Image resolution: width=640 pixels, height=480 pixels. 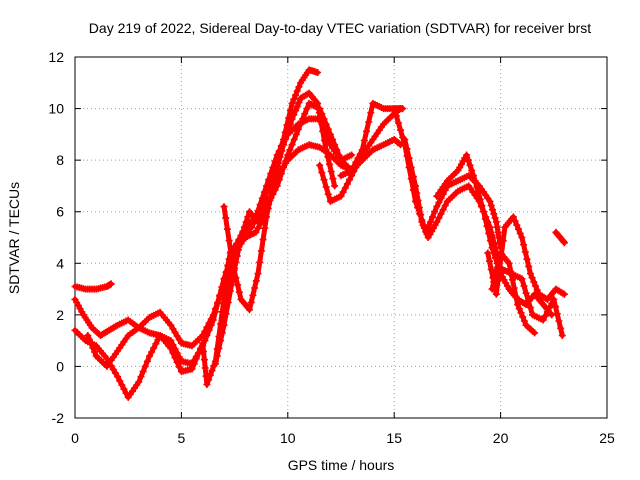 I want to click on series-track-m, so click(x=513, y=293).